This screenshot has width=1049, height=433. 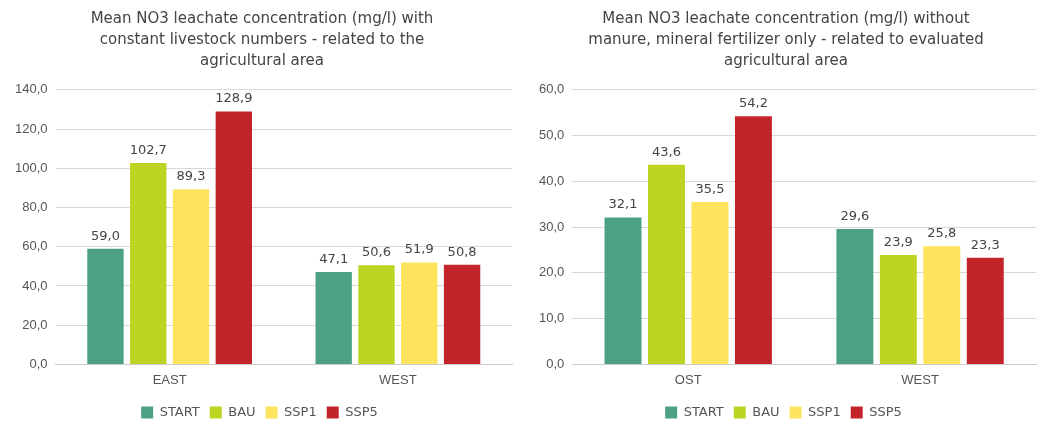 I want to click on chart-title: Mean NO3 leachate concentration (mg/l) with constant livestock numbers - related to the agricultural area, so click(x=262, y=39).